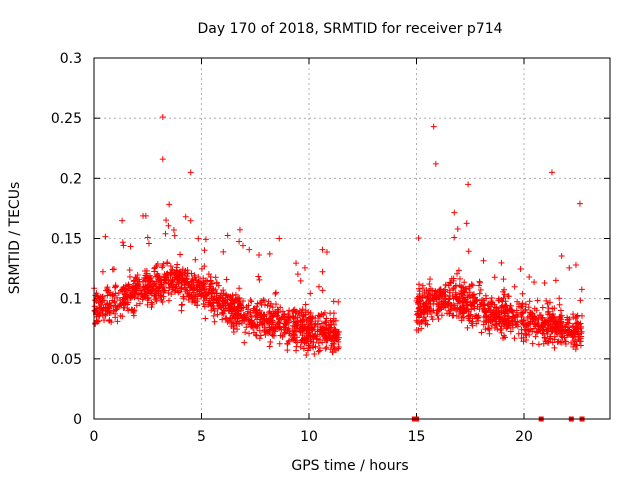 The height and width of the screenshot is (480, 640). What do you see at coordinates (66, 119) in the screenshot?
I see `y-tick-label: 0.25` at bounding box center [66, 119].